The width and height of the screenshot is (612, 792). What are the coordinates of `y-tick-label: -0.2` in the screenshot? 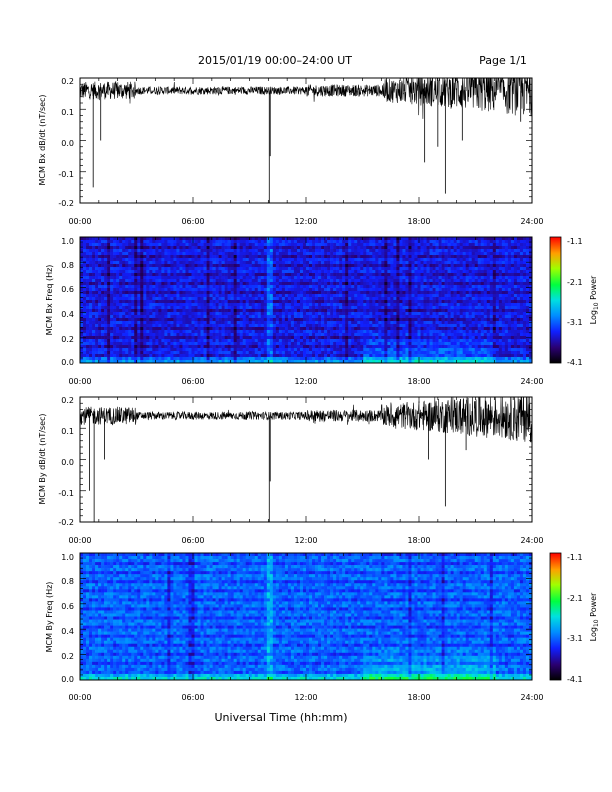 It's located at (66, 203).